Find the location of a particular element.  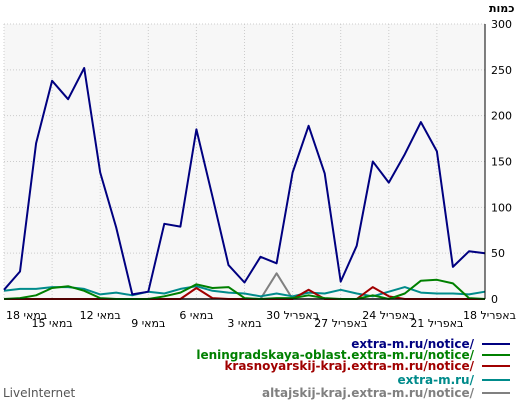

legend-item-altajskij: altajskij-kraj.extra-m.ru/notice/ is located at coordinates (386, 393).